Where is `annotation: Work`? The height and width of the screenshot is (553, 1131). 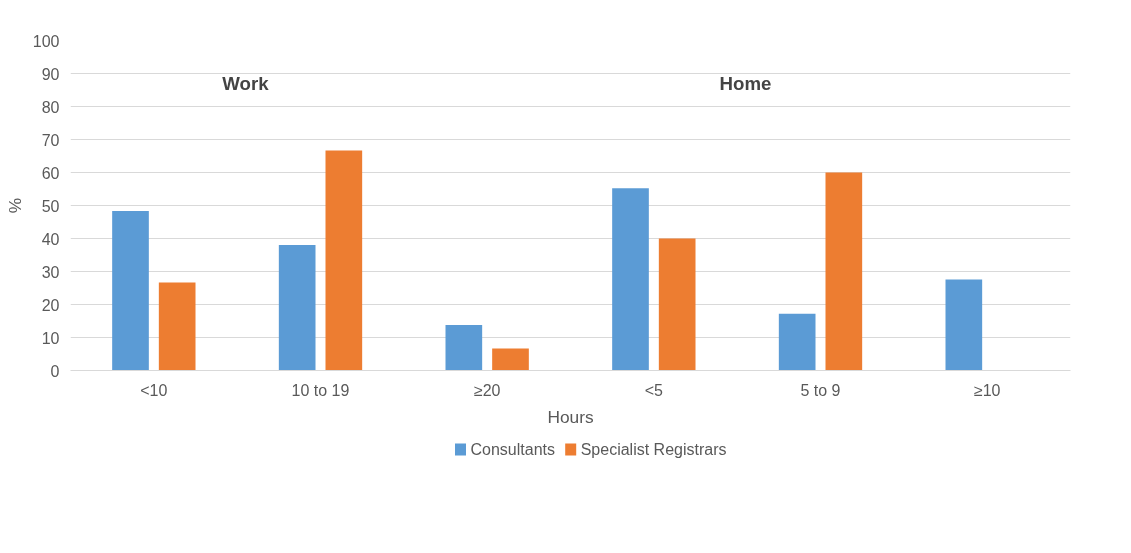
annotation: Work is located at coordinates (246, 83).